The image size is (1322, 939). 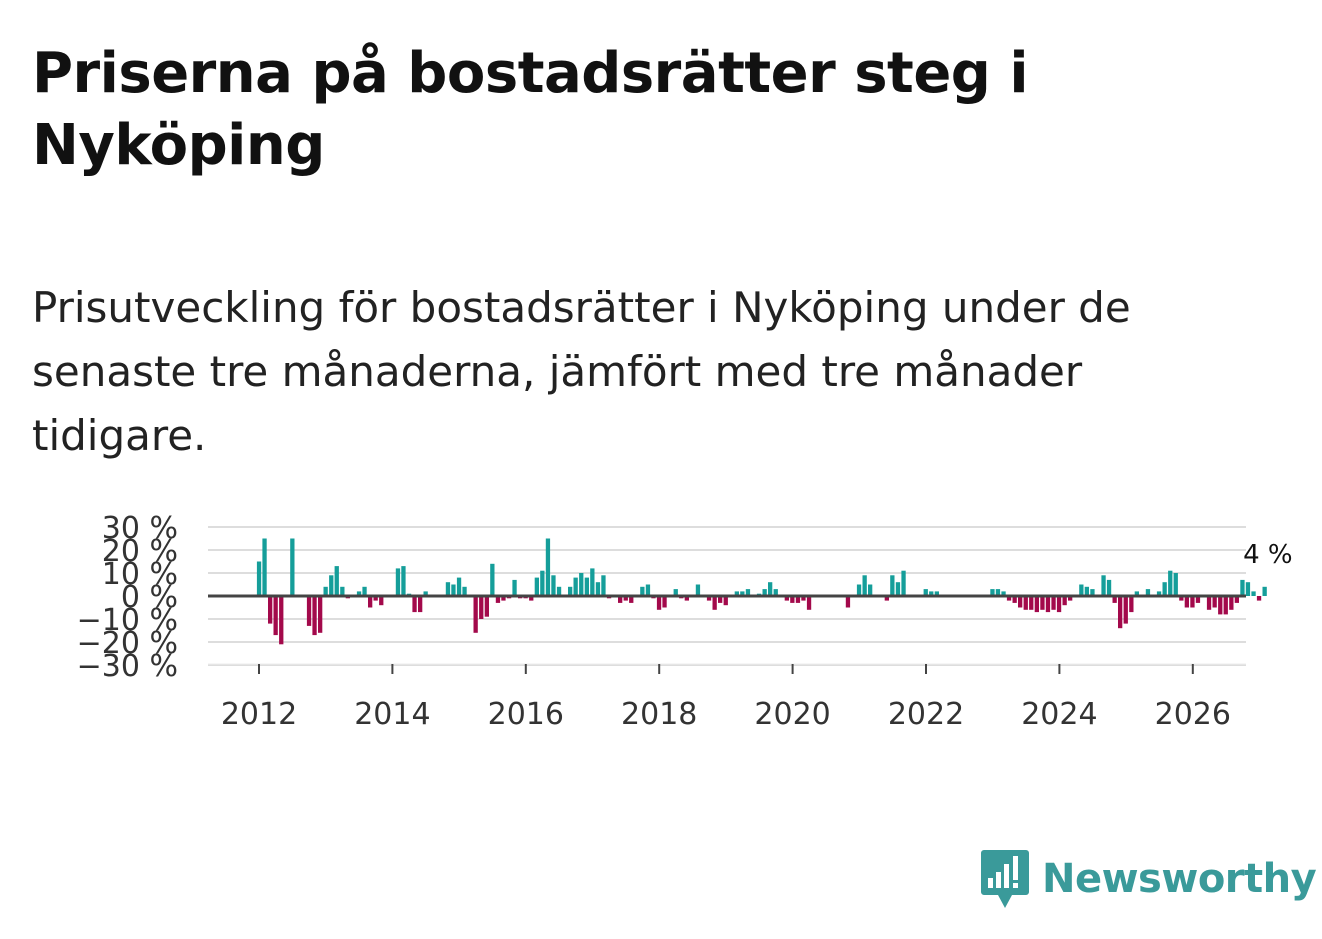 What do you see at coordinates (127, 666) in the screenshot?
I see `y-tick-label: −30 %` at bounding box center [127, 666].